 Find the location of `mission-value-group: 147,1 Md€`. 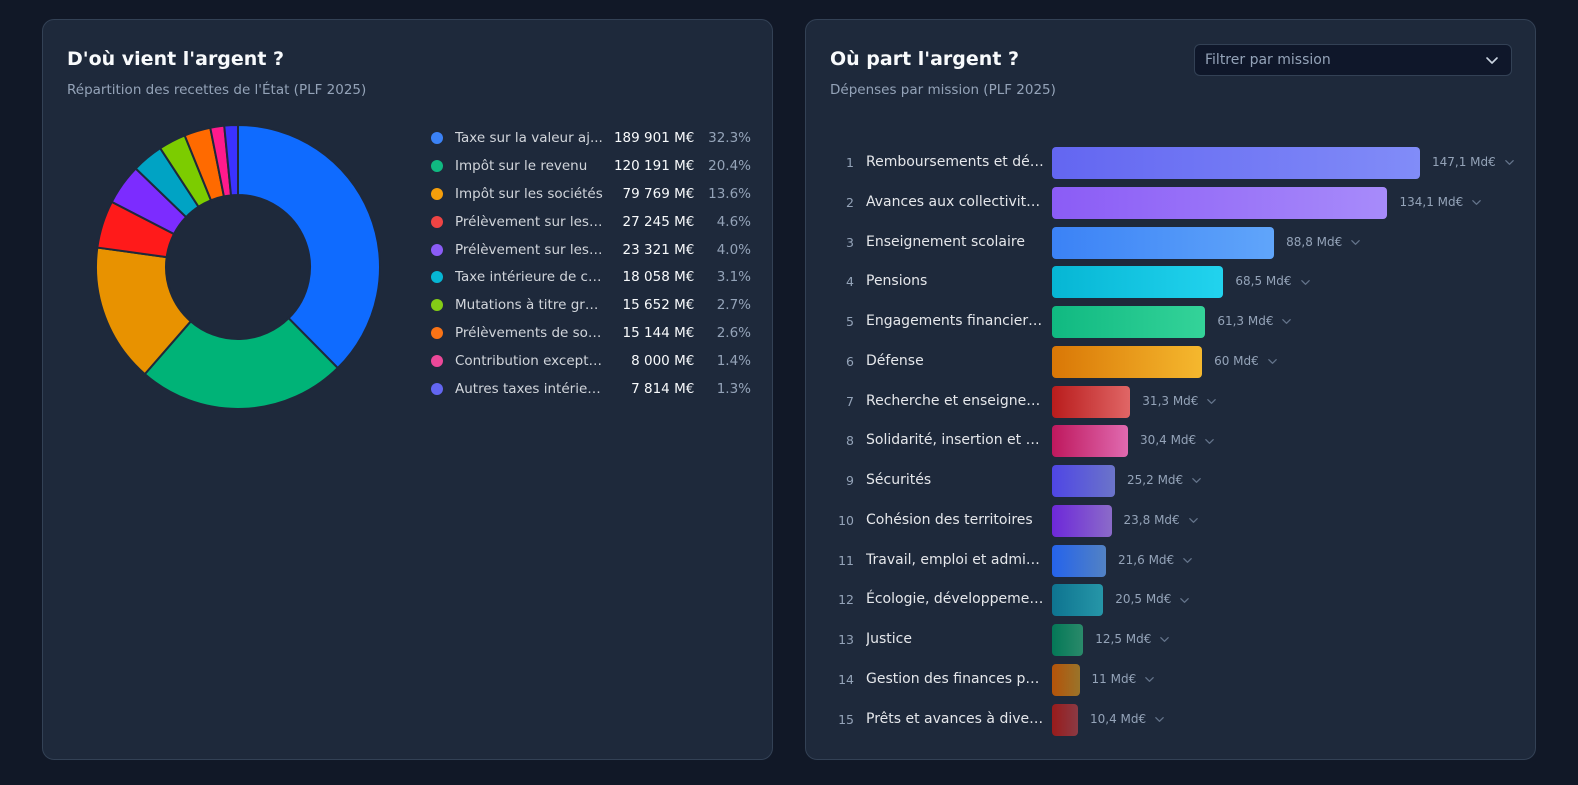

mission-value-group: 147,1 Md€ is located at coordinates (1473, 163).